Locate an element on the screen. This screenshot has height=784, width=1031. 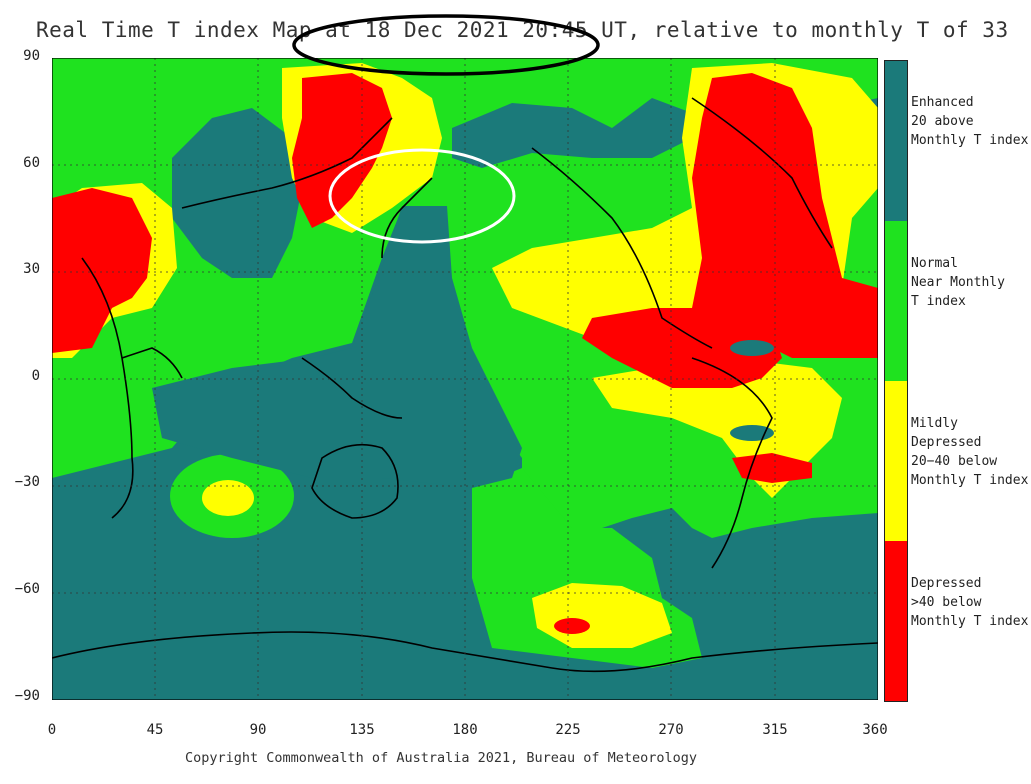
y-tick: 0 is located at coordinates (35, 376).